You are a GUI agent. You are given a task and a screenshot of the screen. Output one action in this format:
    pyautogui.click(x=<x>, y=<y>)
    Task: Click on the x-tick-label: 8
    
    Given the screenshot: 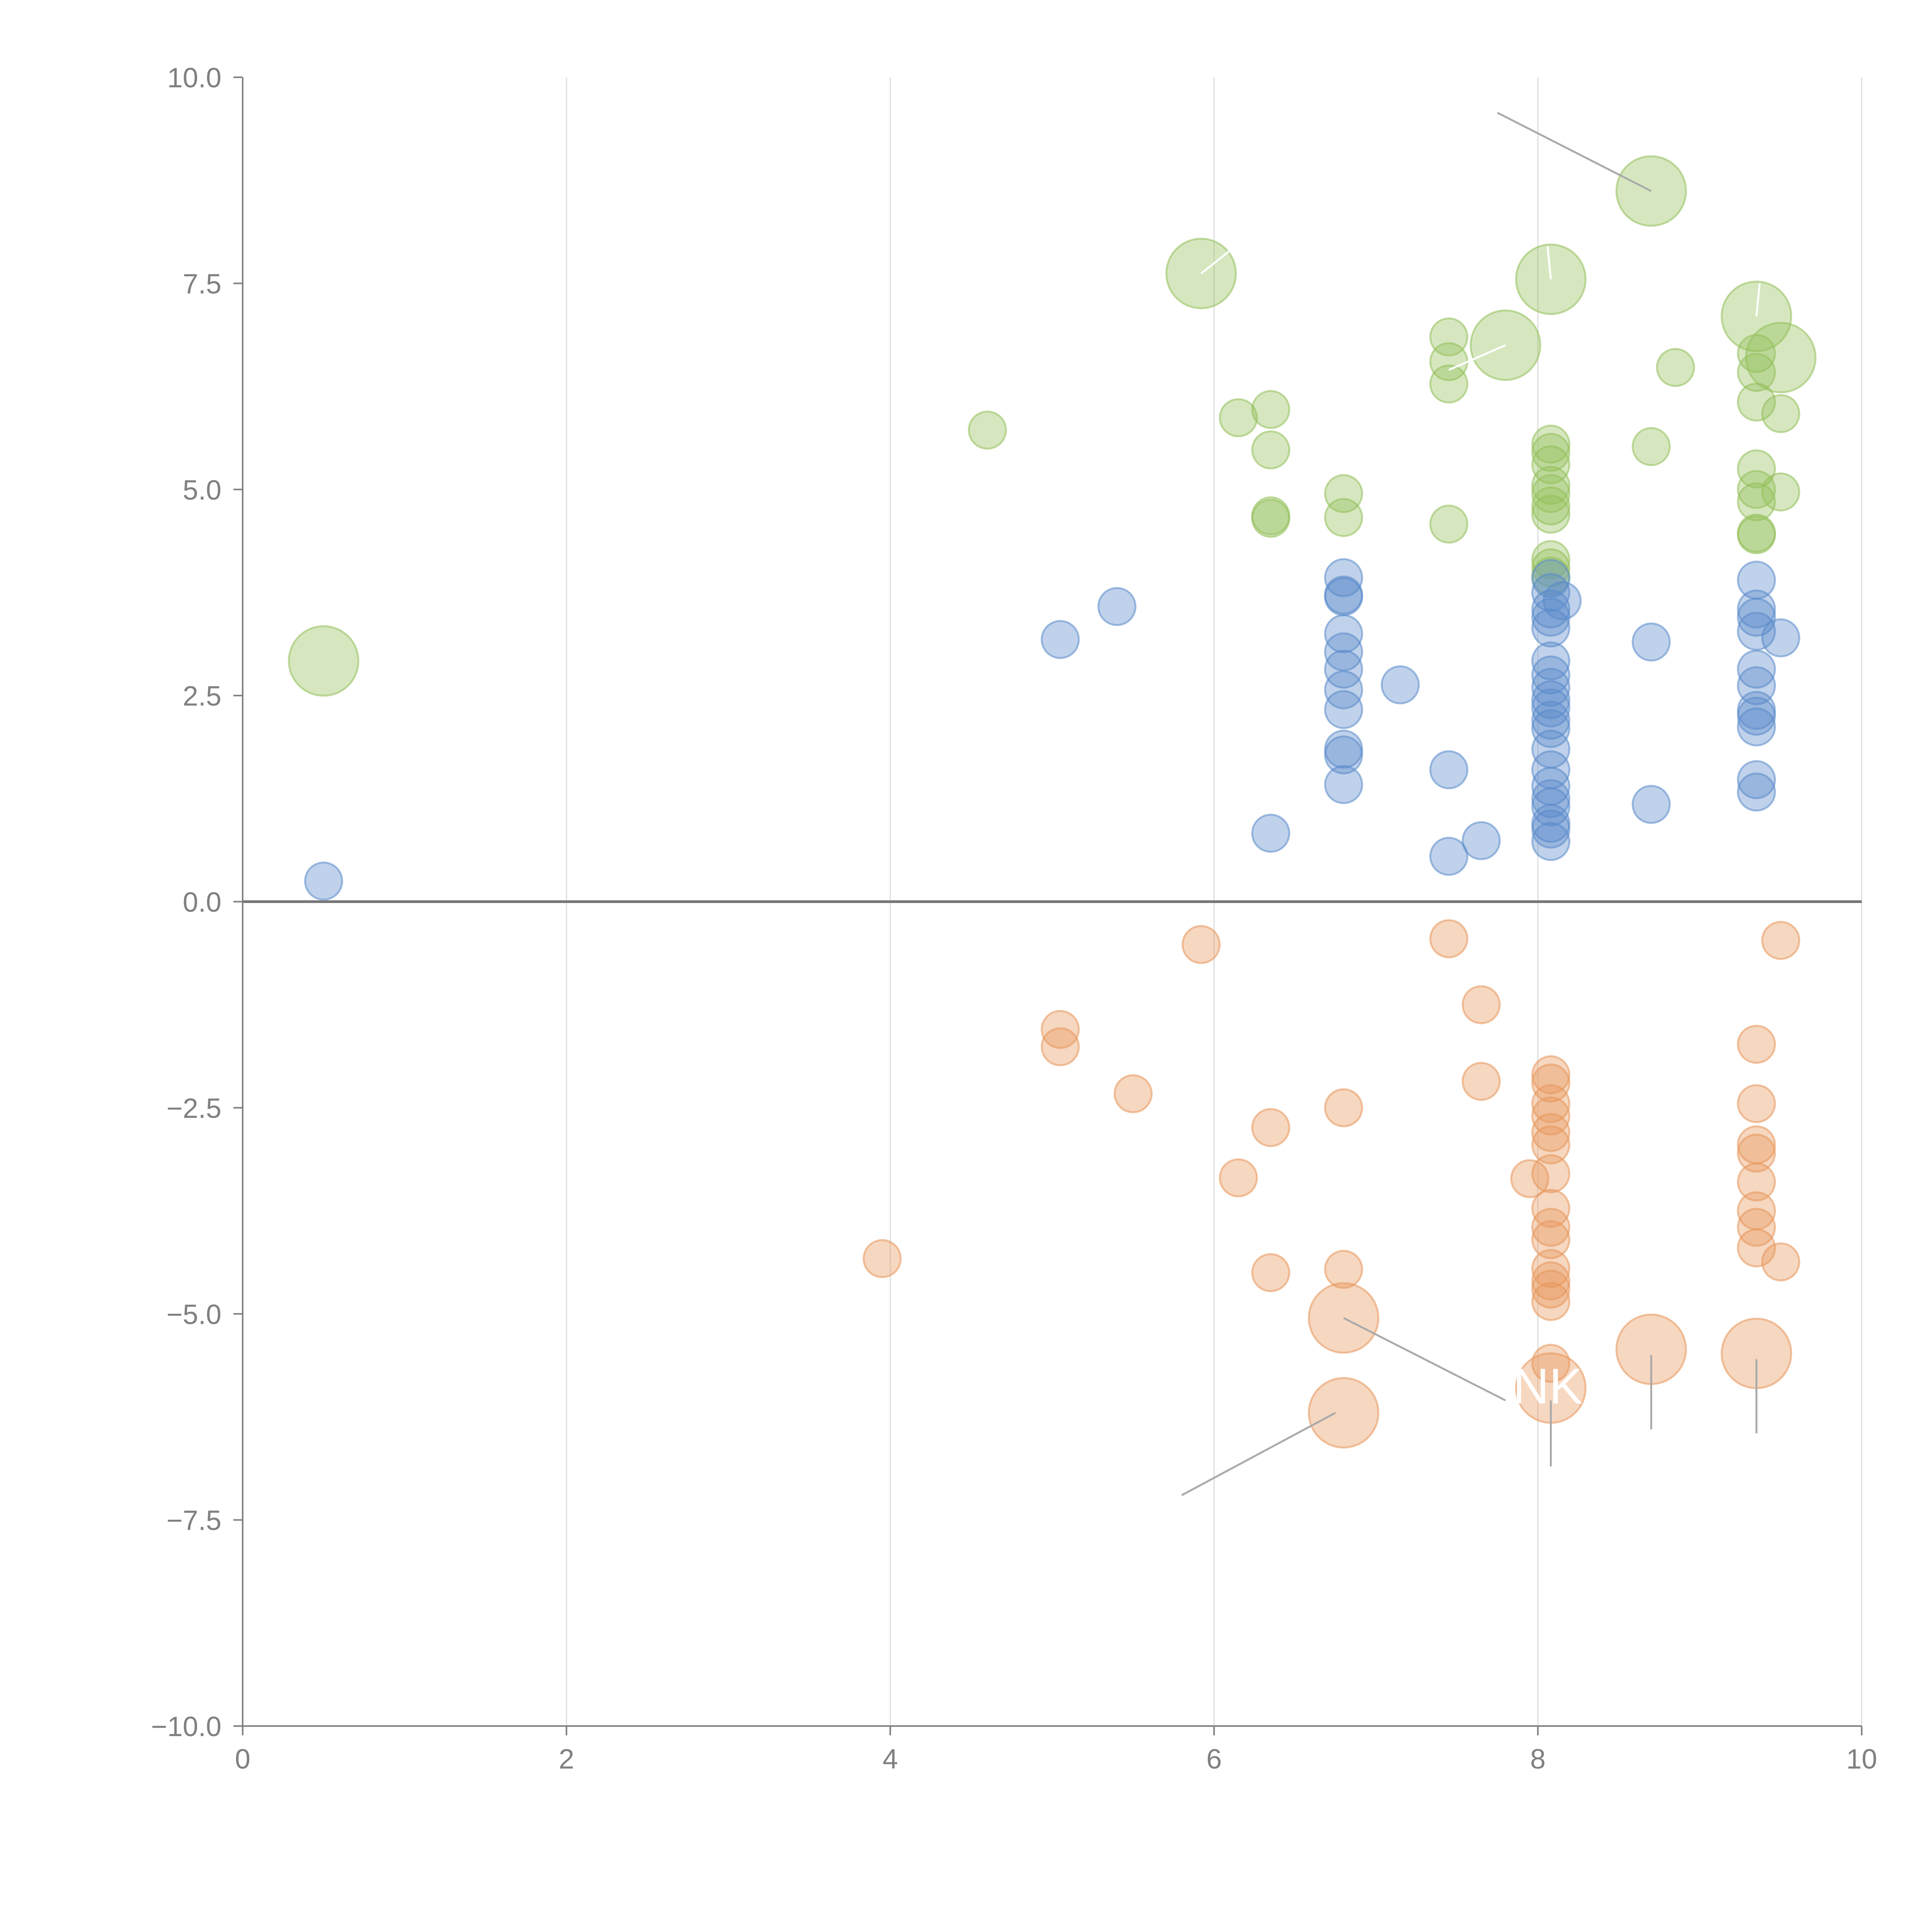 What is the action you would take?
    pyautogui.click(x=1538, y=1759)
    